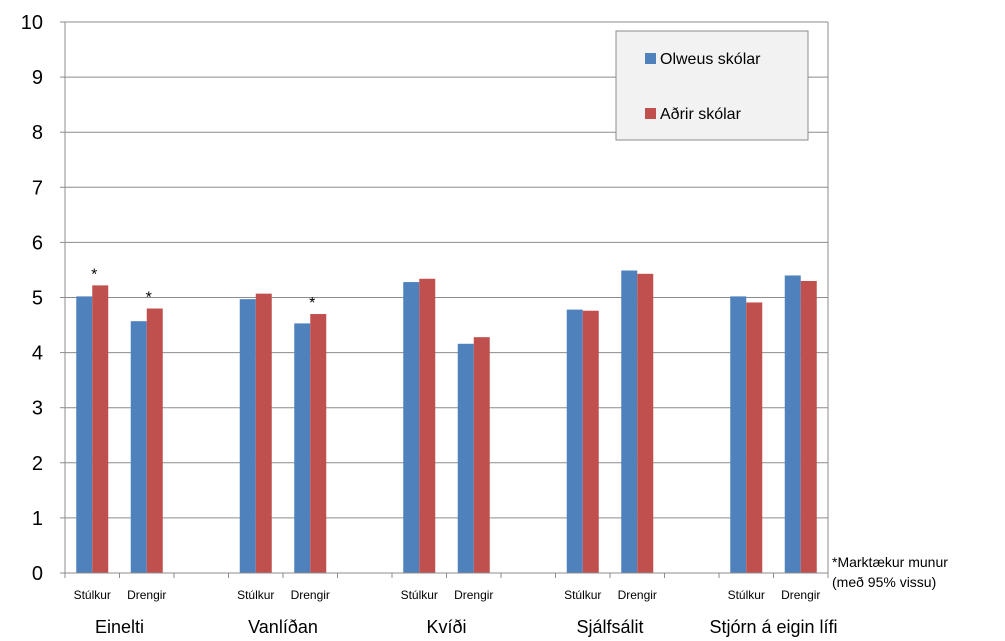 This screenshot has width=1005, height=641. Describe the element at coordinates (701, 114) in the screenshot. I see `legend-label: Aðrir skólar` at that location.